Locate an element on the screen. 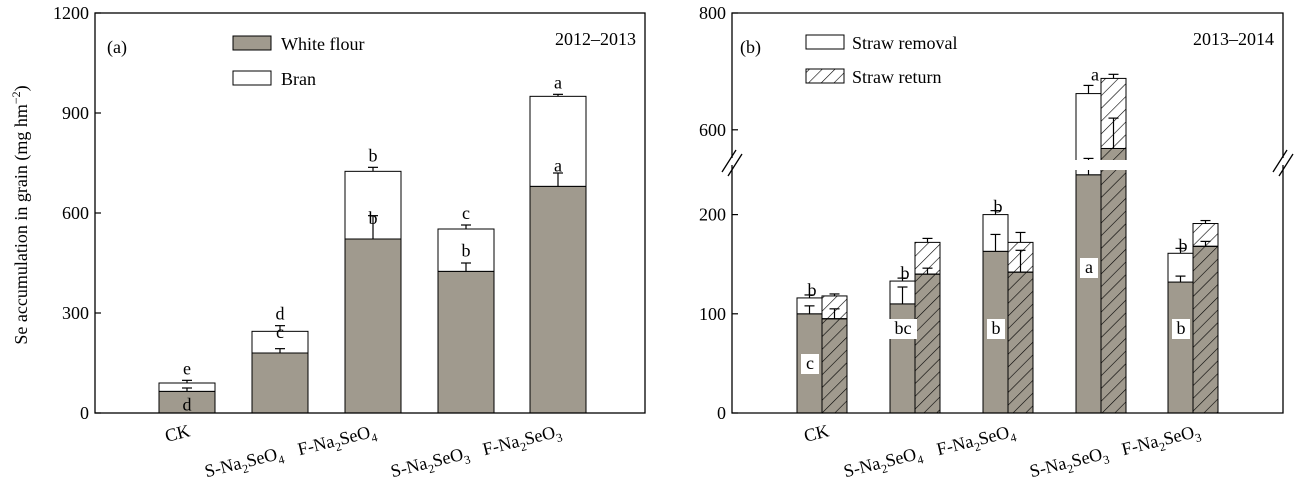 The height and width of the screenshot is (482, 1300). legend-label-straw-removal: Straw removal is located at coordinates (904, 43).